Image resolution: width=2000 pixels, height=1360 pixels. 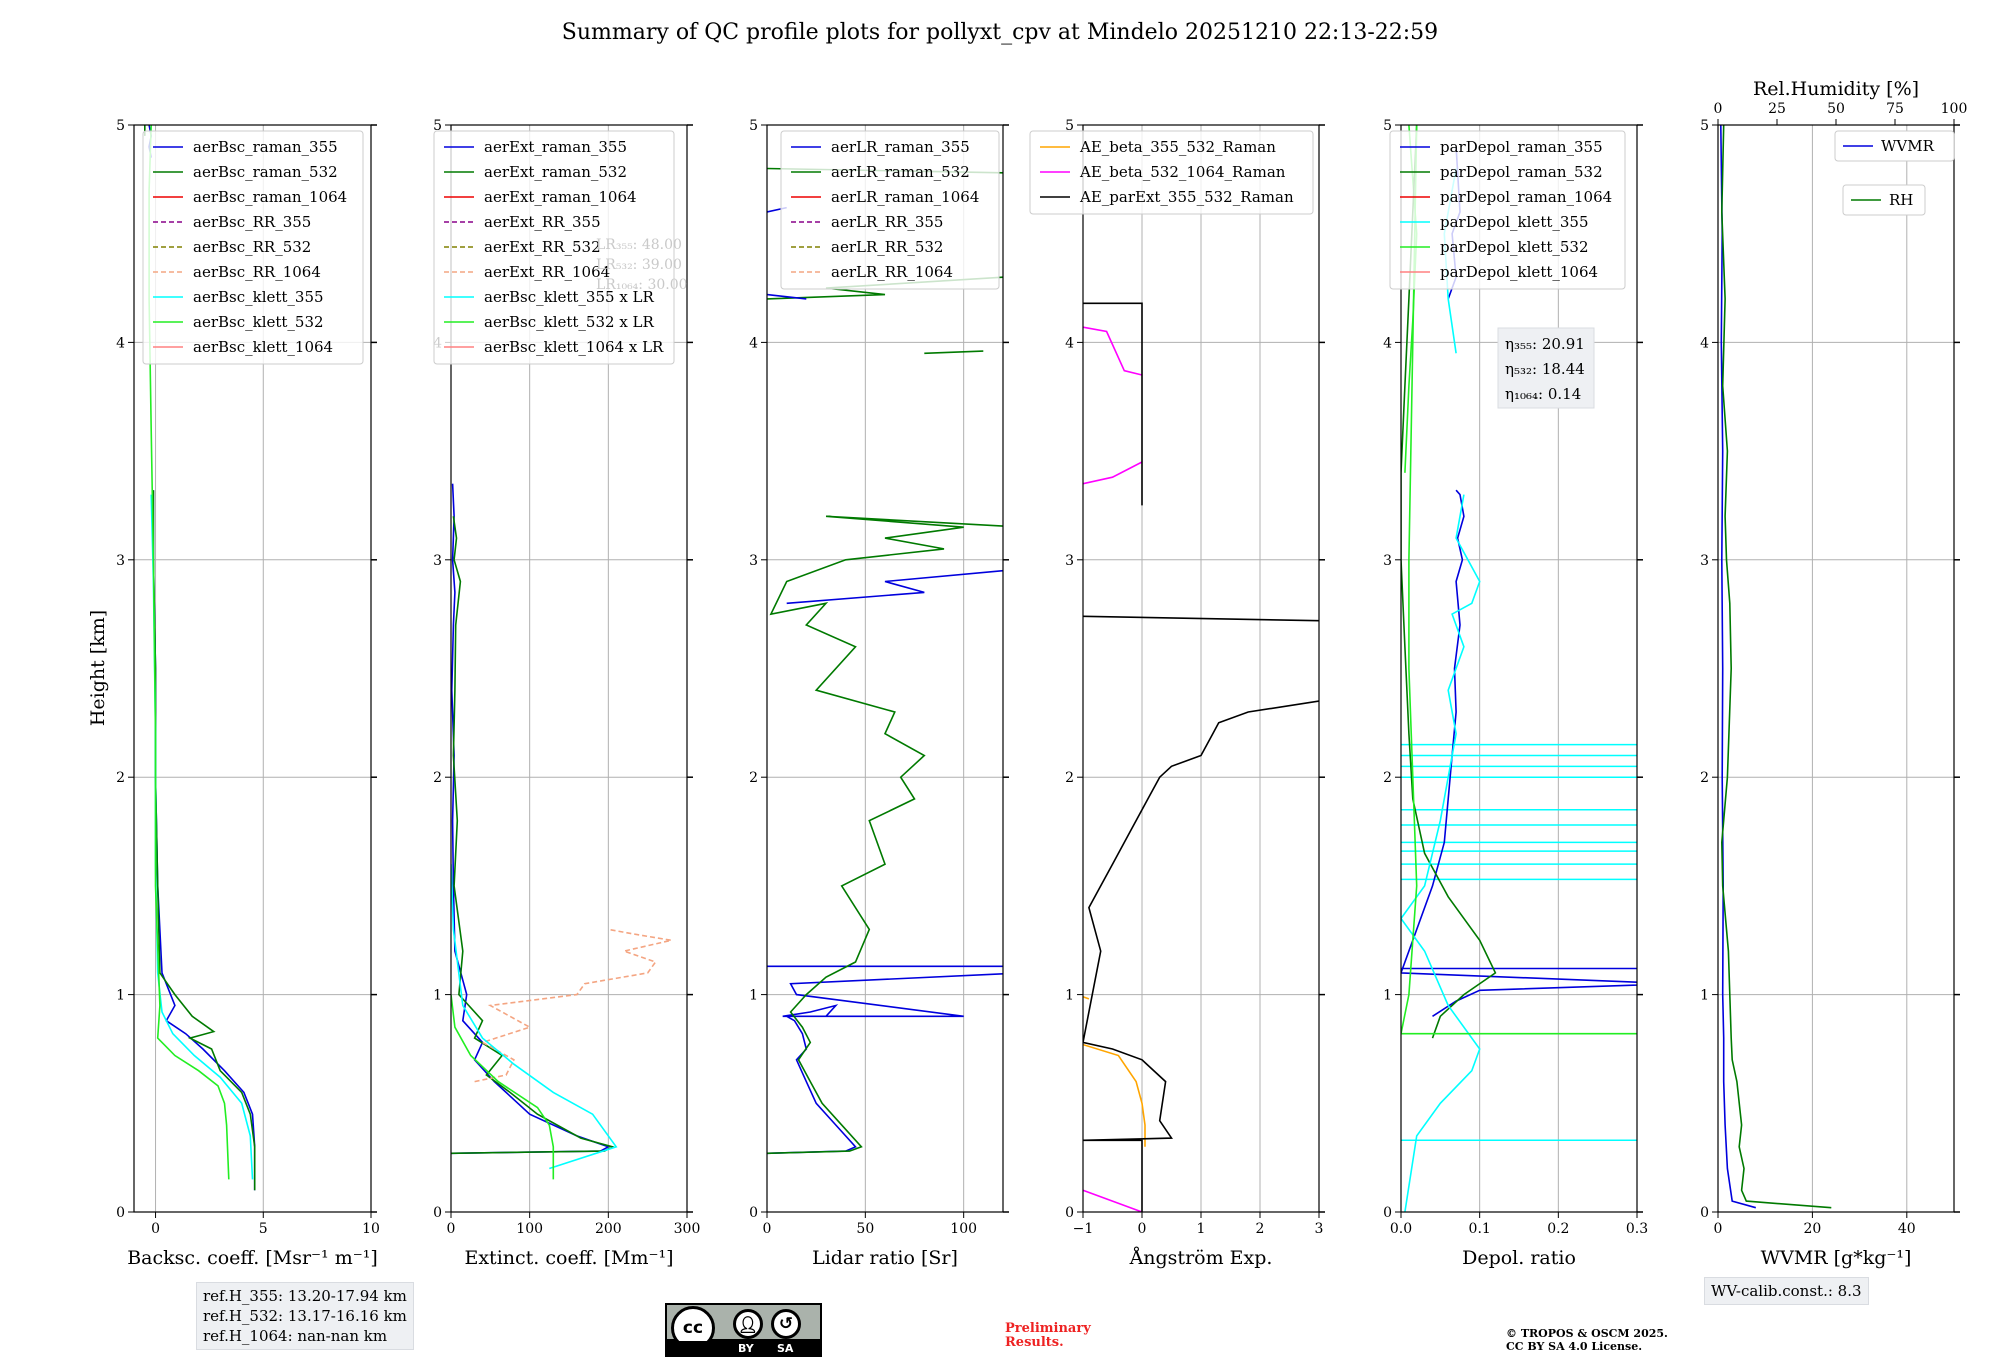 What do you see at coordinates (265, 147) in the screenshot?
I see `legend-label: aerBsc_raman_355` at bounding box center [265, 147].